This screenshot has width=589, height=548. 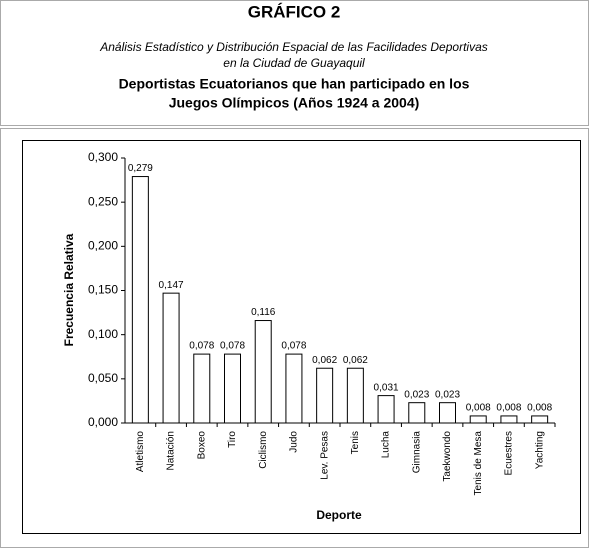 What do you see at coordinates (339, 515) in the screenshot?
I see `x-axis-label: Deporte` at bounding box center [339, 515].